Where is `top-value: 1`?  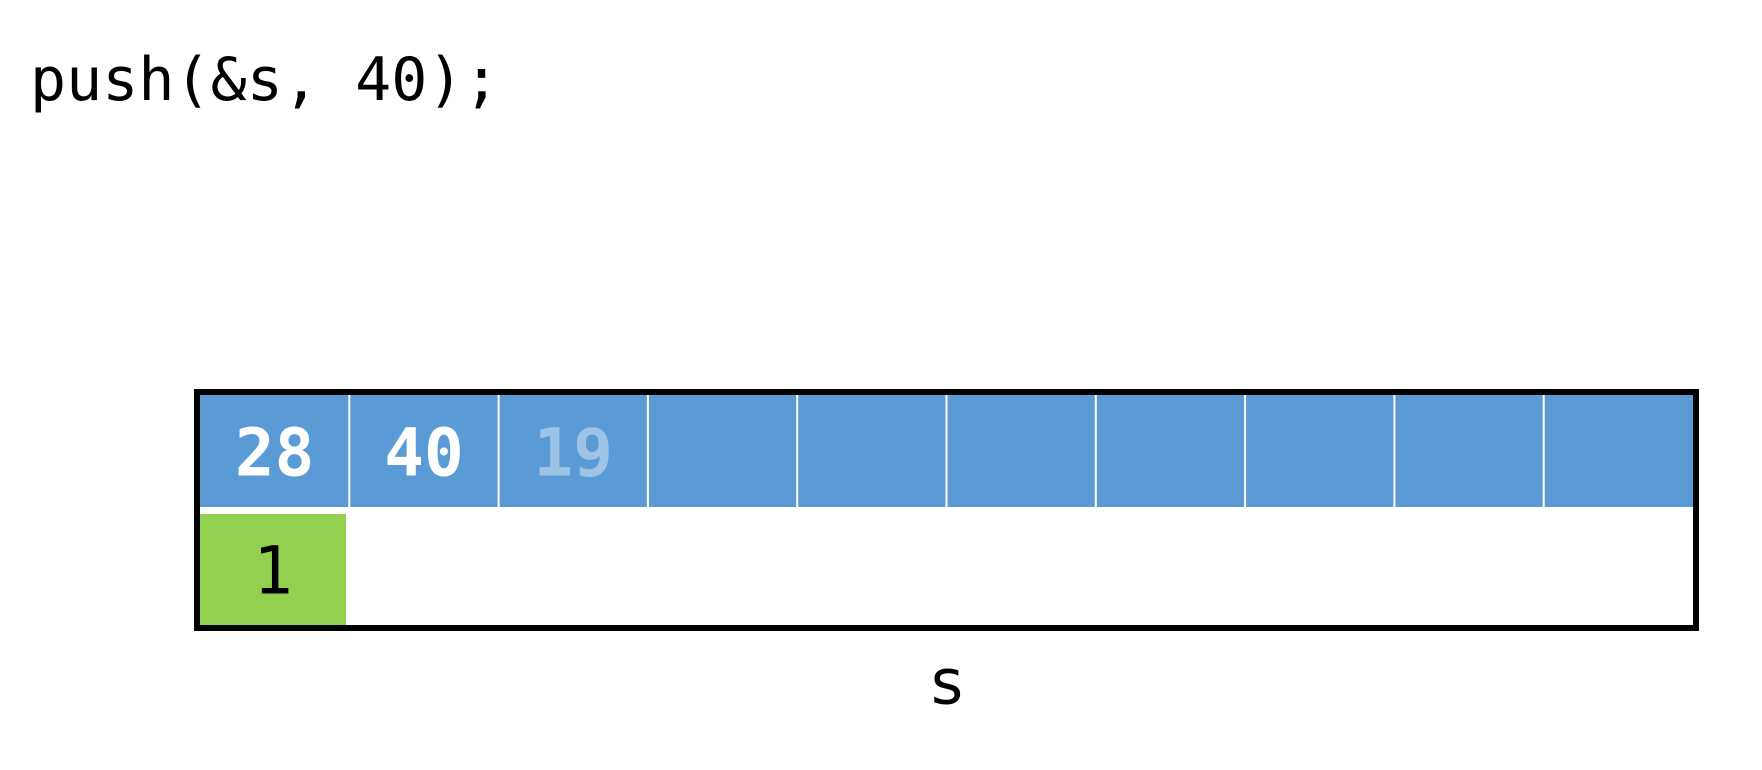
top-value: 1 is located at coordinates (273, 571).